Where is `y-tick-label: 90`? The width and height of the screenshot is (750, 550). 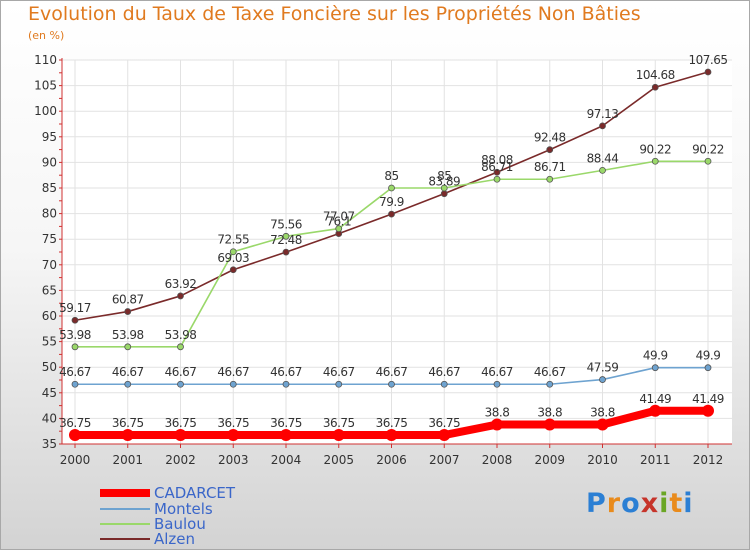 y-tick-label: 90 is located at coordinates (49, 162).